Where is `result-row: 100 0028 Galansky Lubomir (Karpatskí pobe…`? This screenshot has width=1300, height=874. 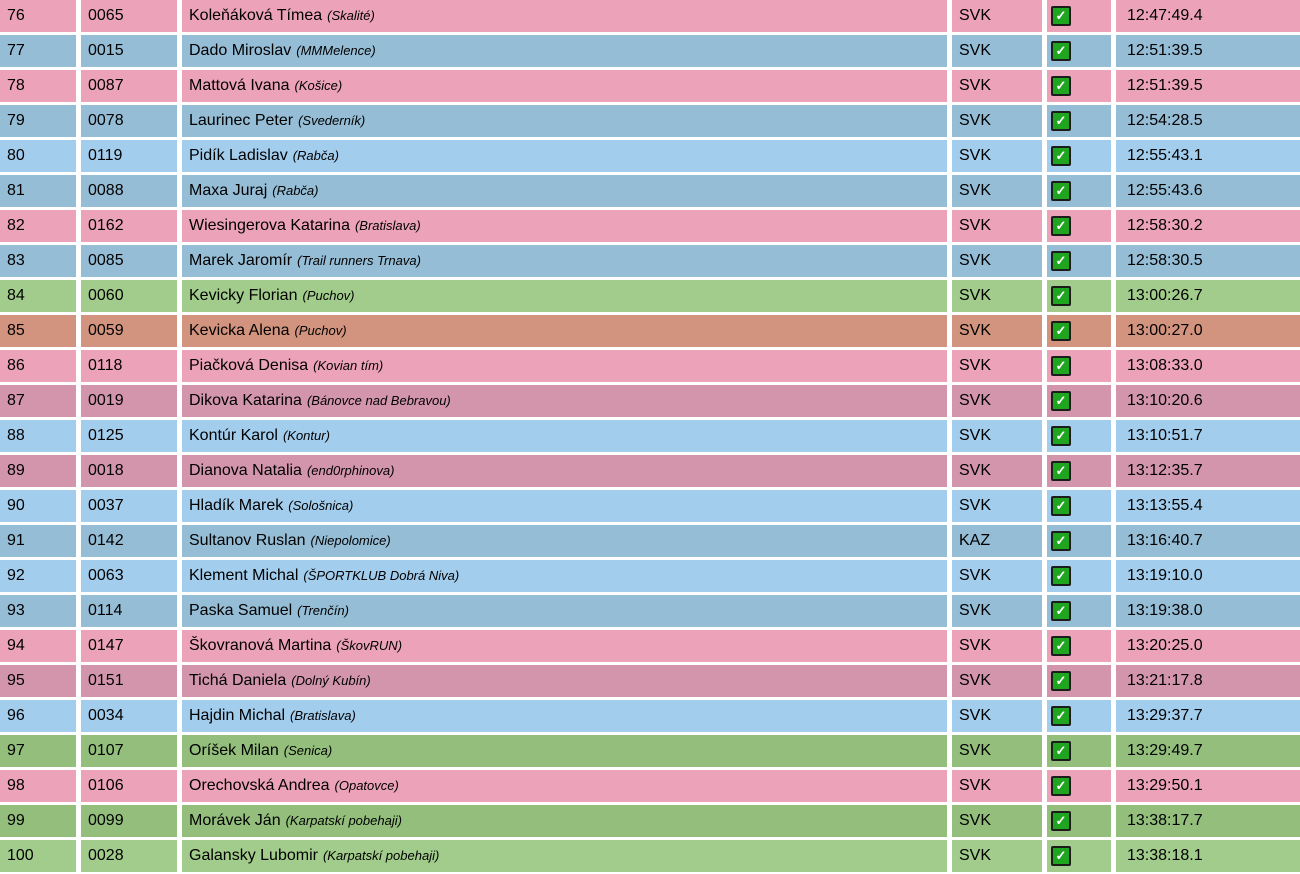
result-row: 100 0028 Galansky Lubomir (Karpatskí pobe… is located at coordinates (650, 856).